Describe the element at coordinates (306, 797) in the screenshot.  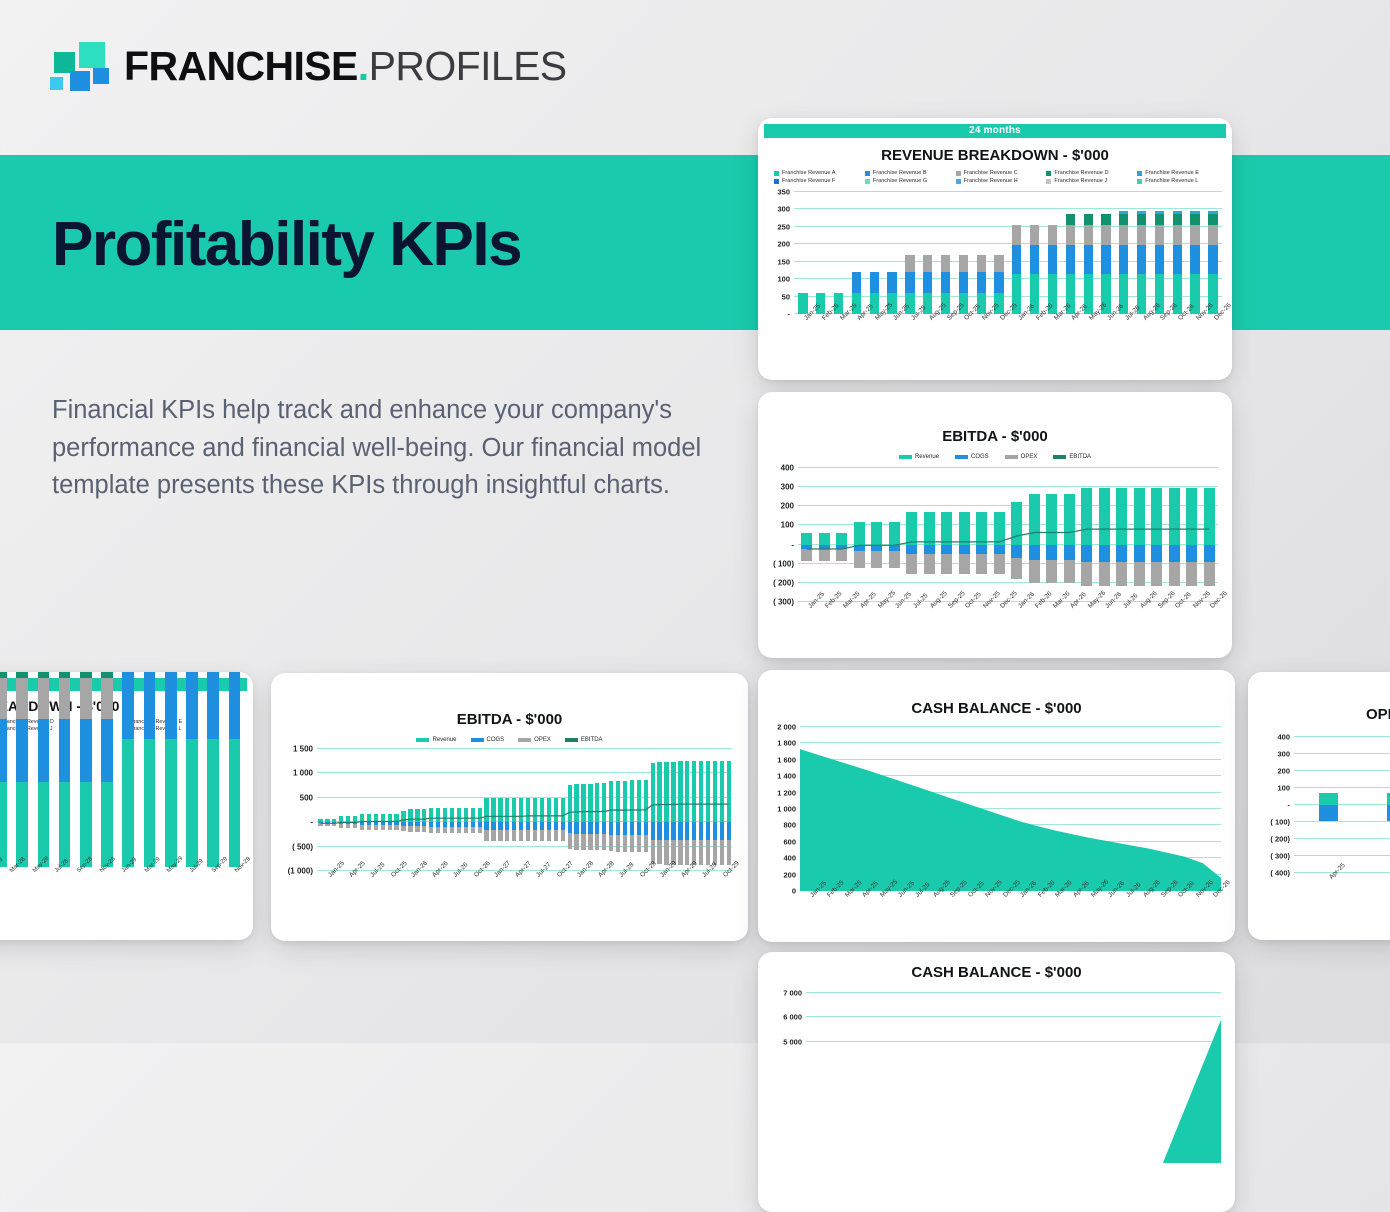
I see `y-axis-tick-label: 500` at that location.